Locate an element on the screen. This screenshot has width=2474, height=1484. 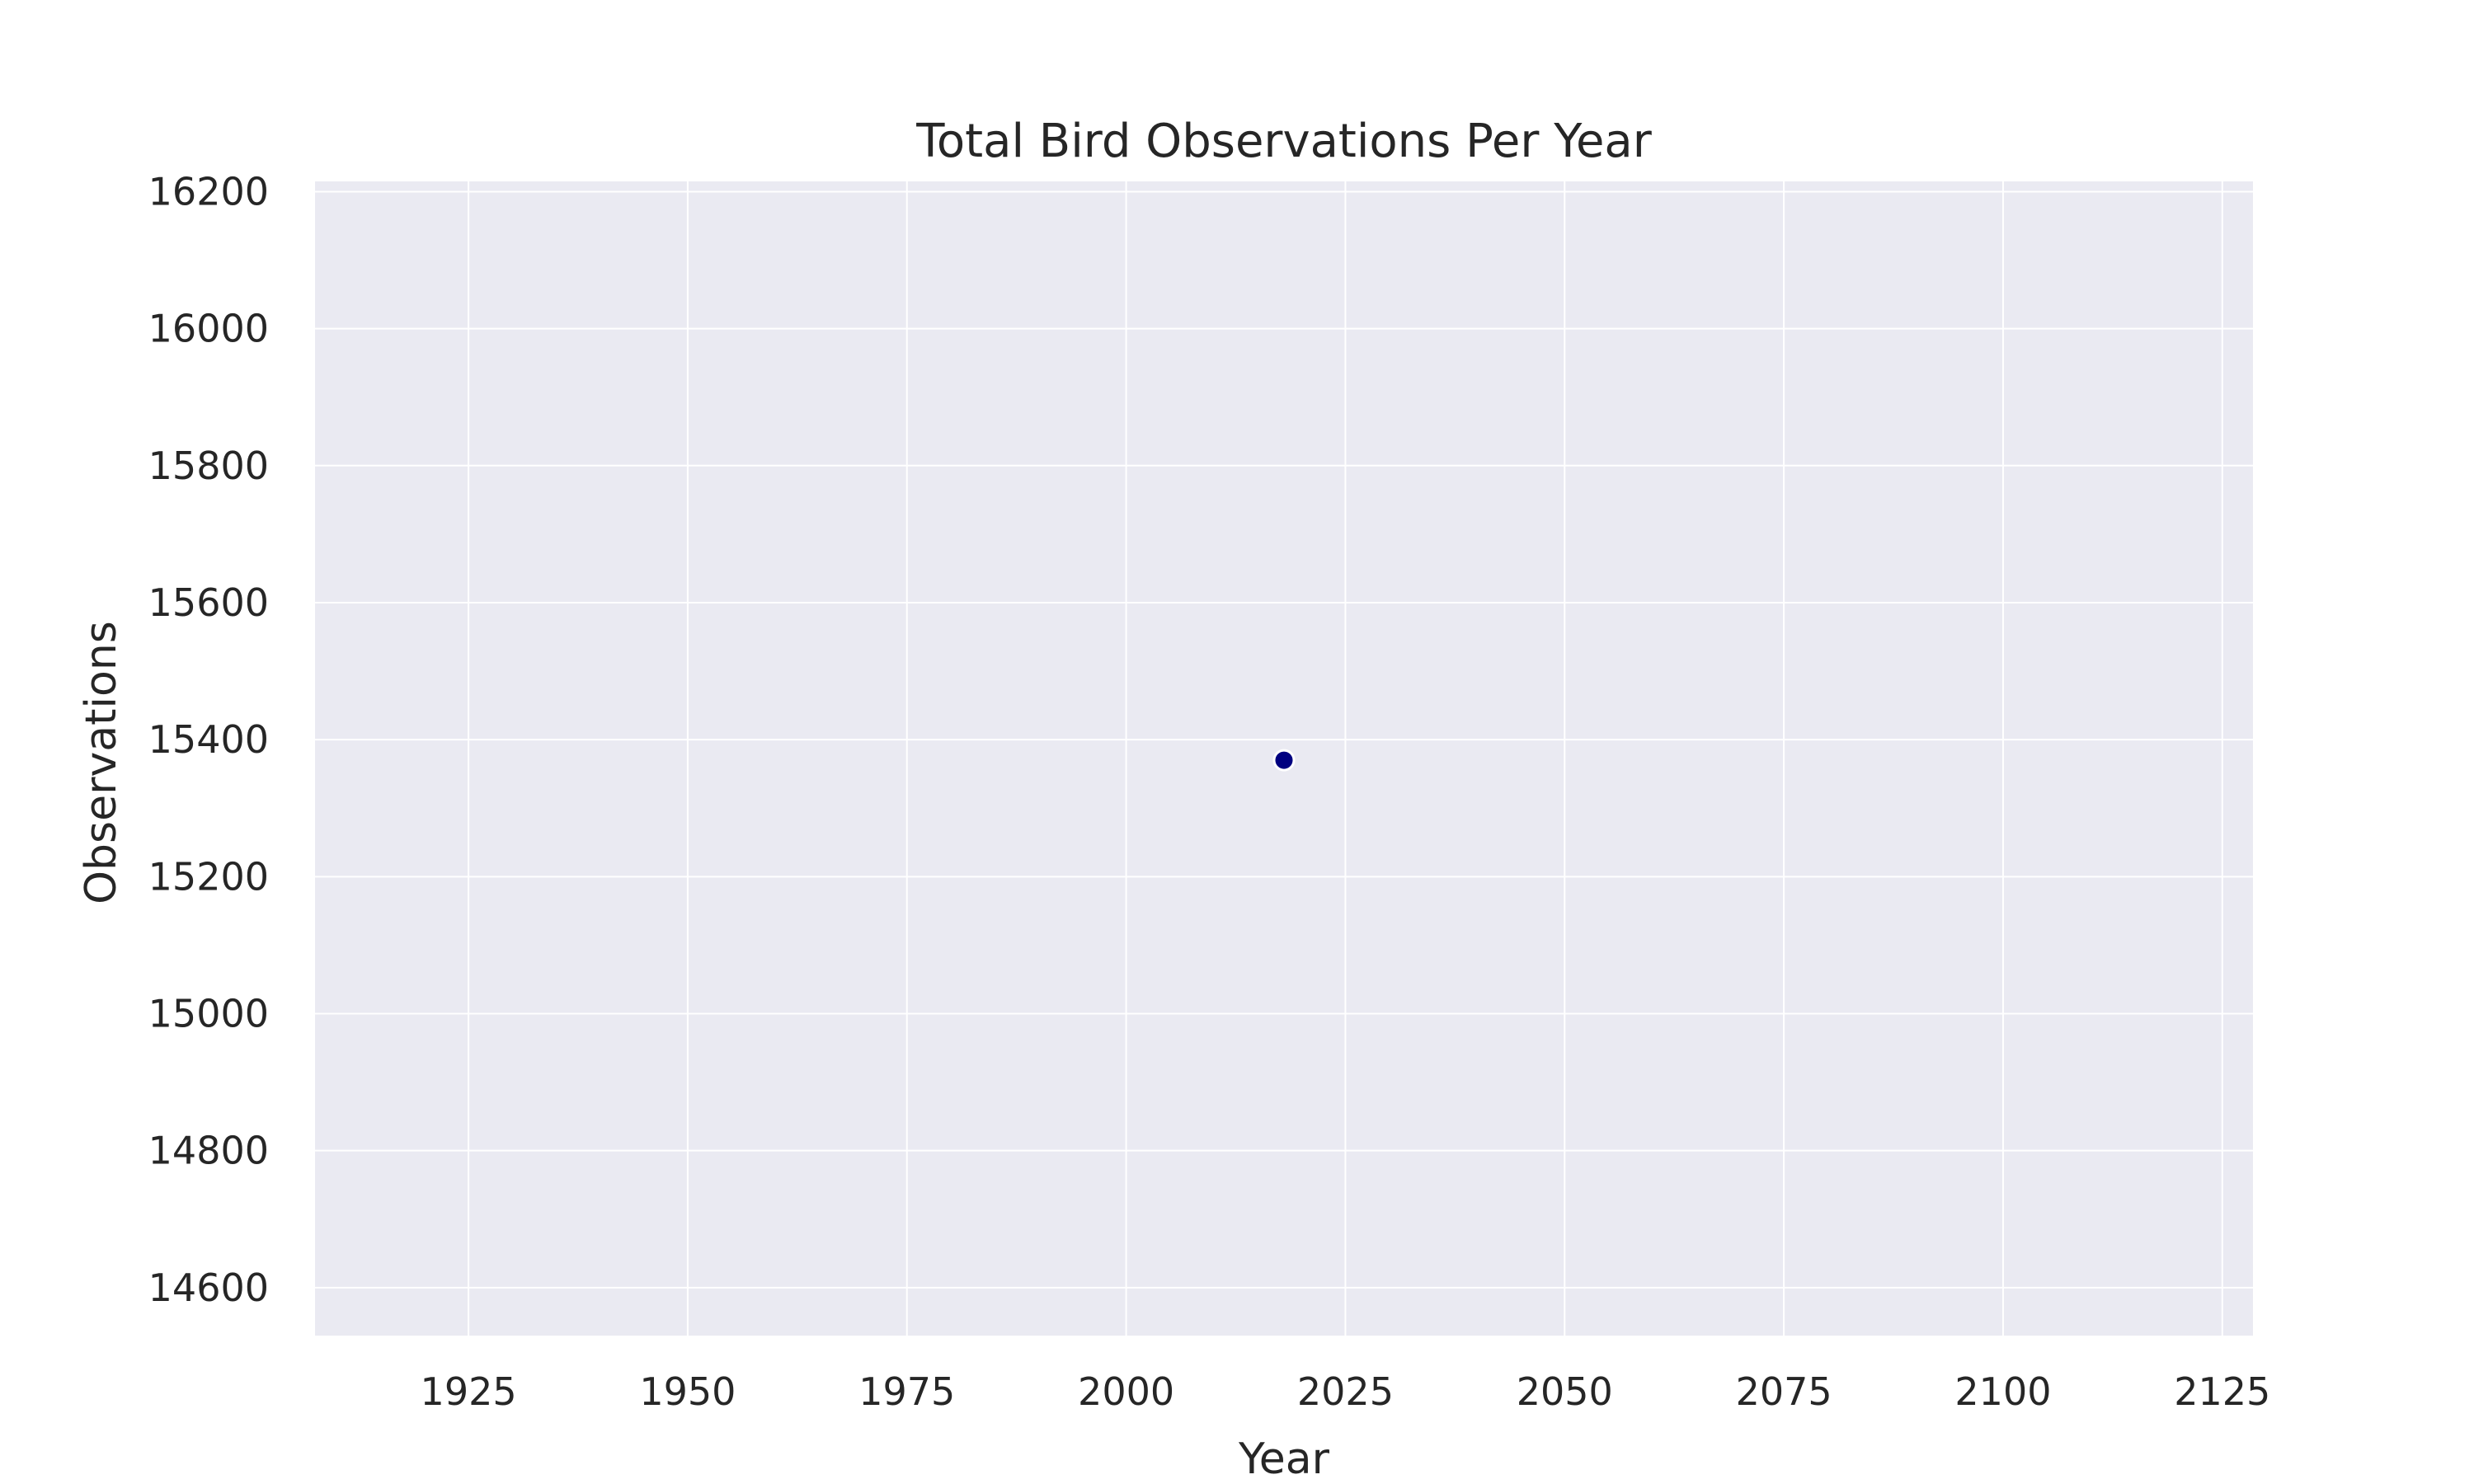
data-points is located at coordinates (1284, 760).